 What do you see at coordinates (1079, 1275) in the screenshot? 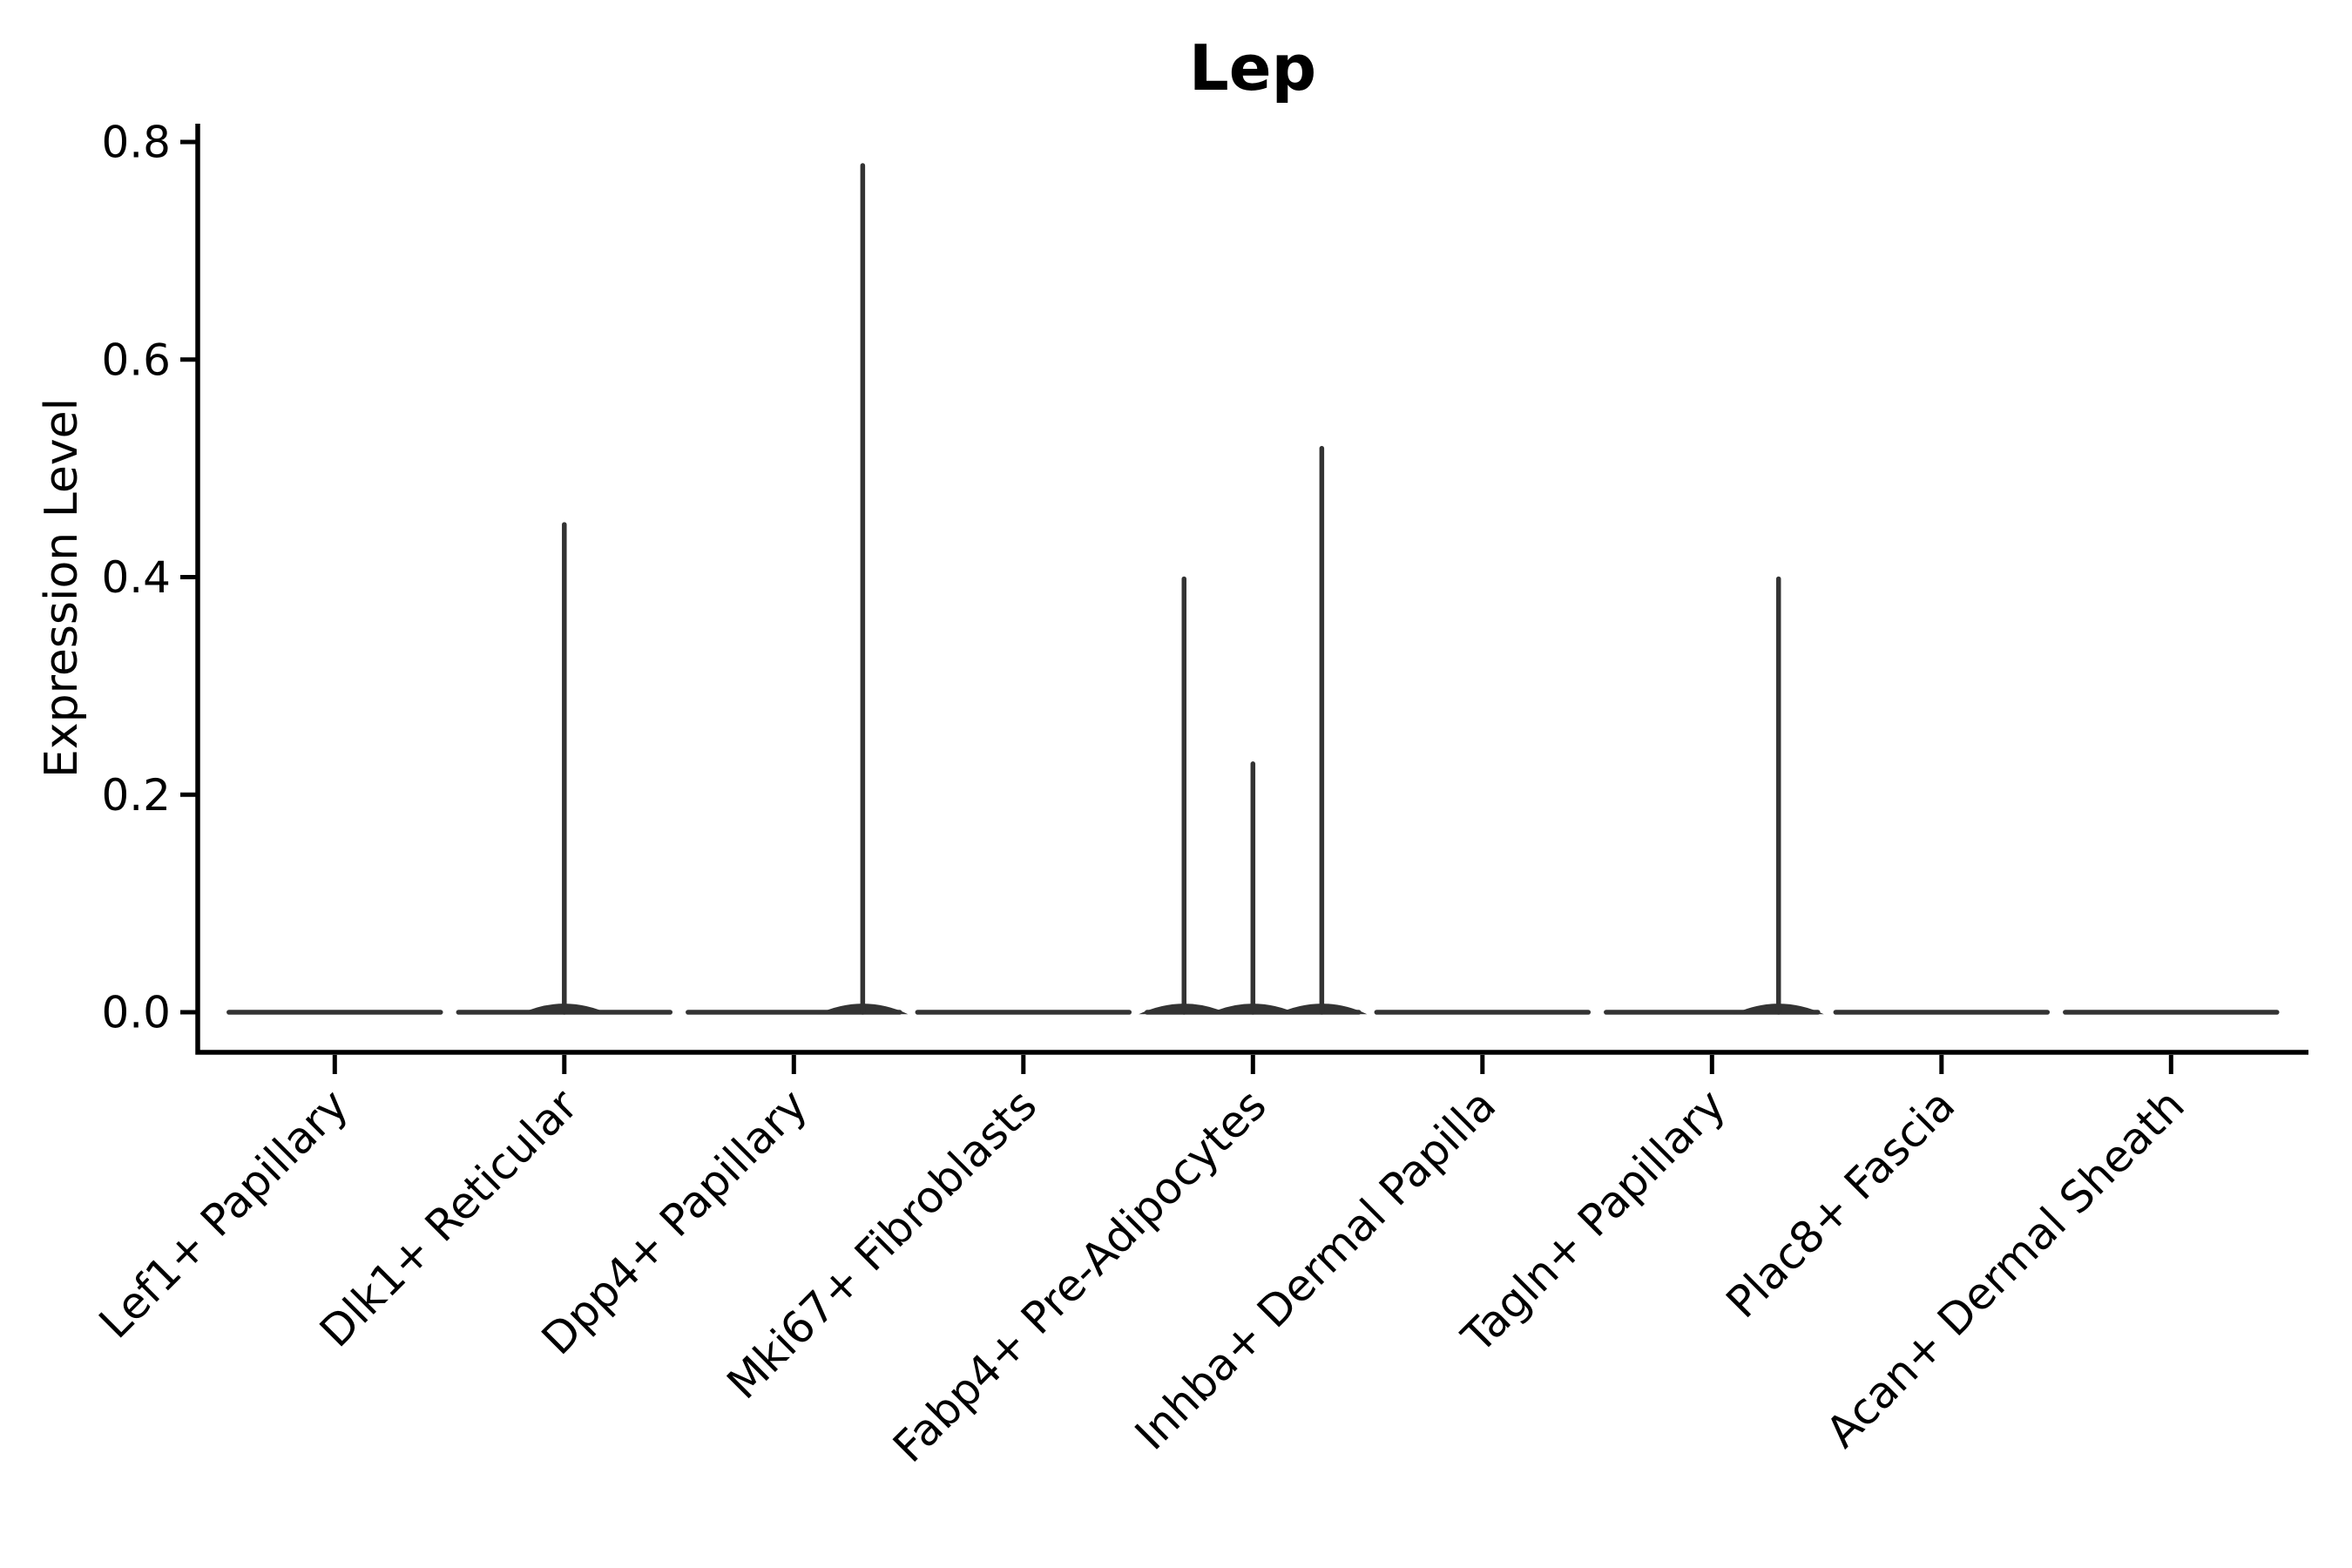
I see `x-tick-label: Fabp4+ Pre-Adipocytes` at bounding box center [1079, 1275].